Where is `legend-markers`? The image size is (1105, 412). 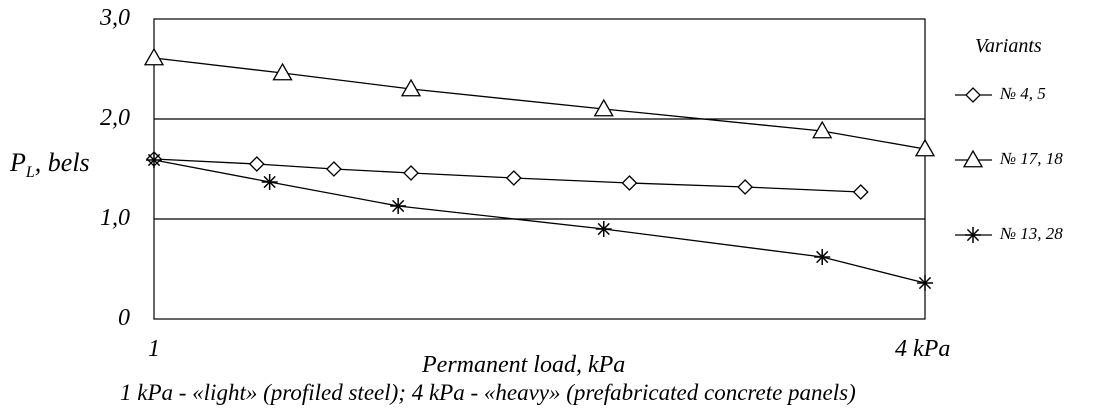
legend-markers is located at coordinates (973, 165).